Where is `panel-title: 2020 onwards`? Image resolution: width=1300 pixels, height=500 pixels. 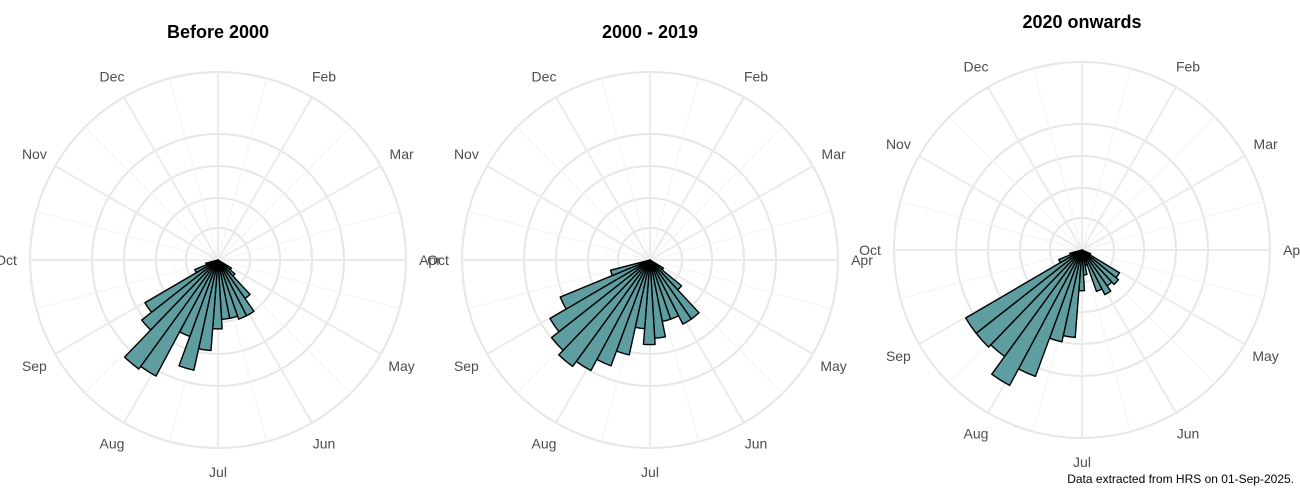 panel-title: 2020 onwards is located at coordinates (1081, 22).